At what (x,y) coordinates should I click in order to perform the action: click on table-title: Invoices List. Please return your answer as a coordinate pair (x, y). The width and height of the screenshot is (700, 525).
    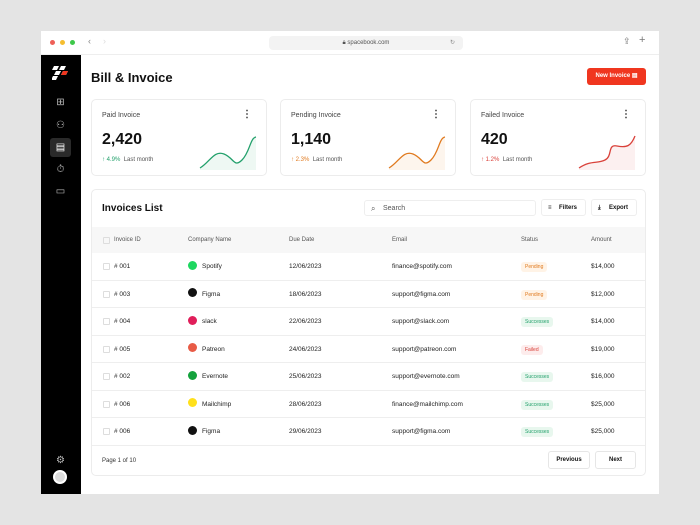
    Looking at the image, I should click on (132, 208).